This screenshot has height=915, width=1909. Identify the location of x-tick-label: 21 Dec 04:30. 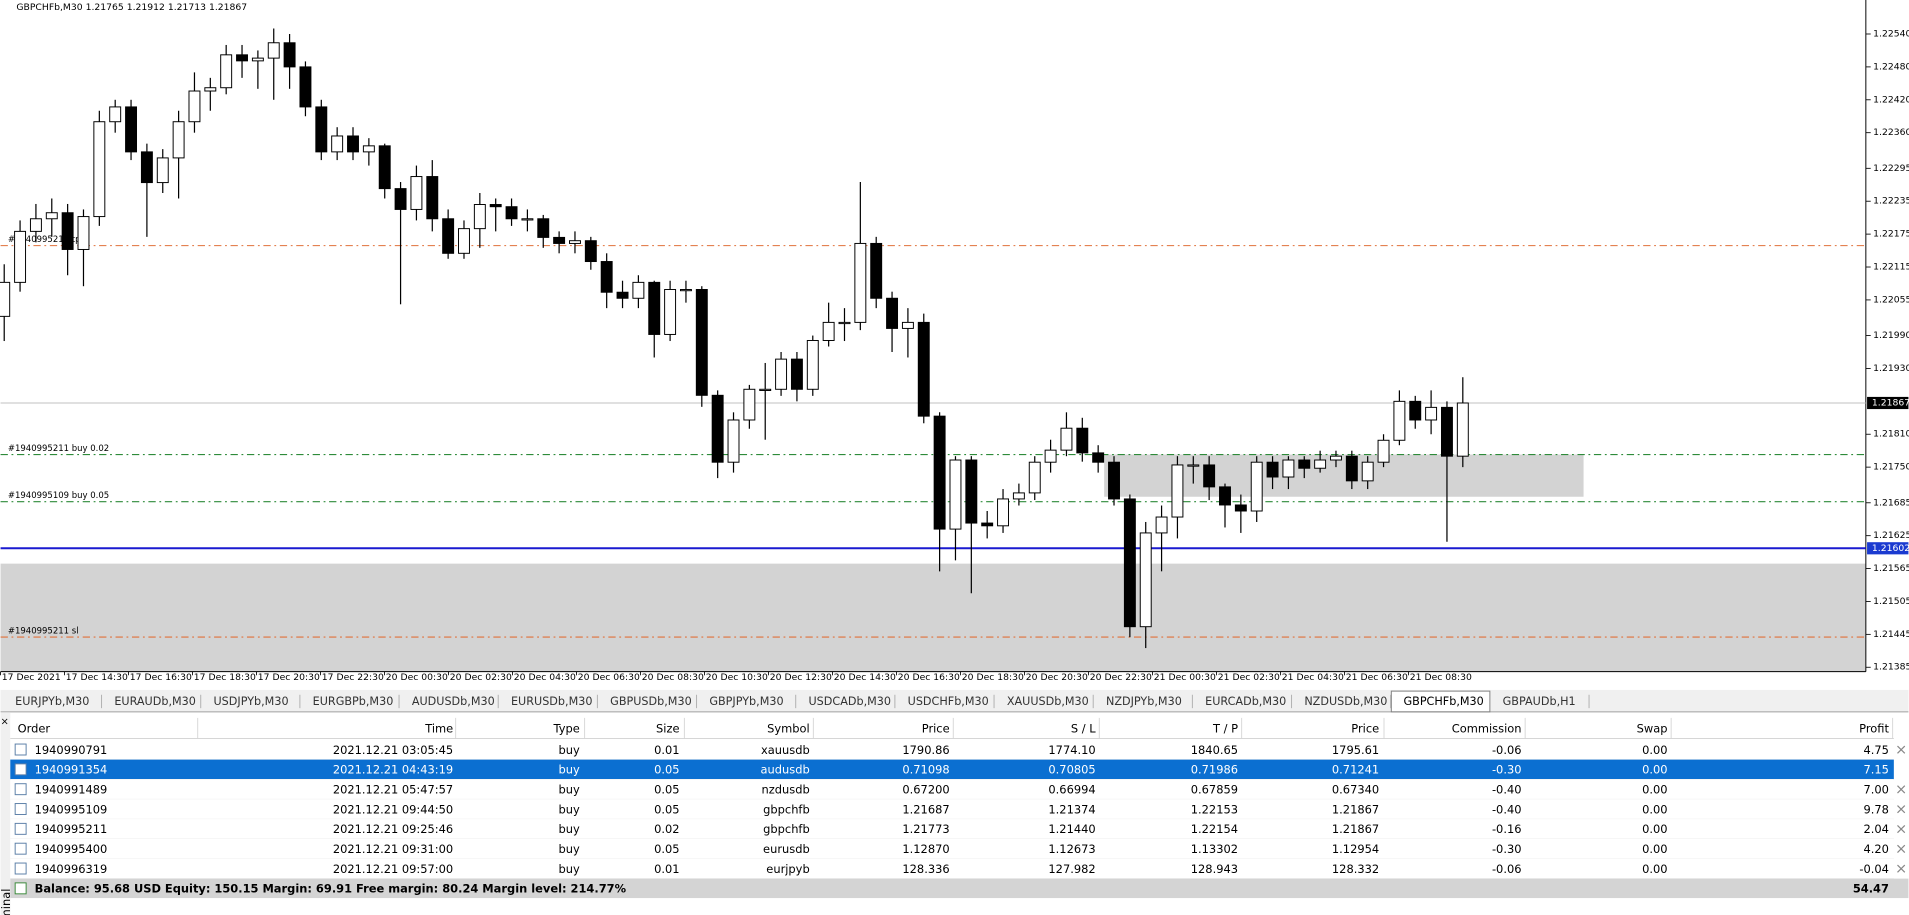
(1313, 677).